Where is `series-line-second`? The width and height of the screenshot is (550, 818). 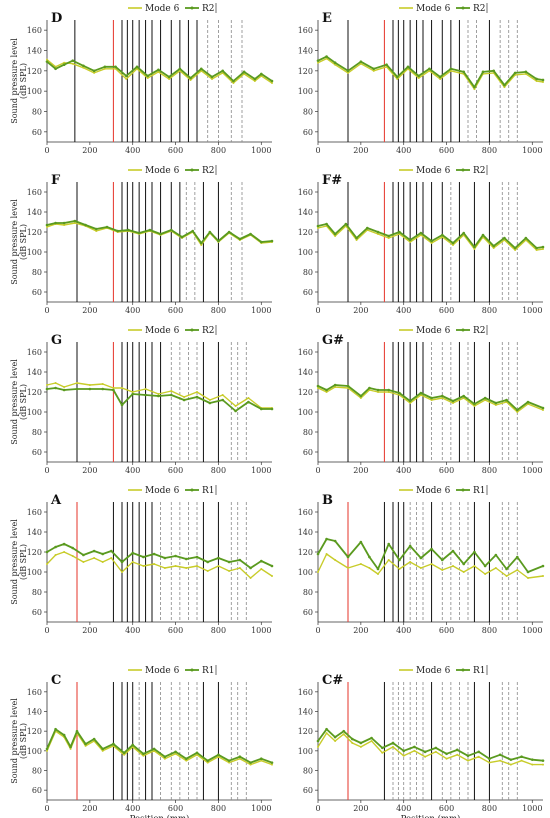 series-line-second is located at coordinates (430, 397).